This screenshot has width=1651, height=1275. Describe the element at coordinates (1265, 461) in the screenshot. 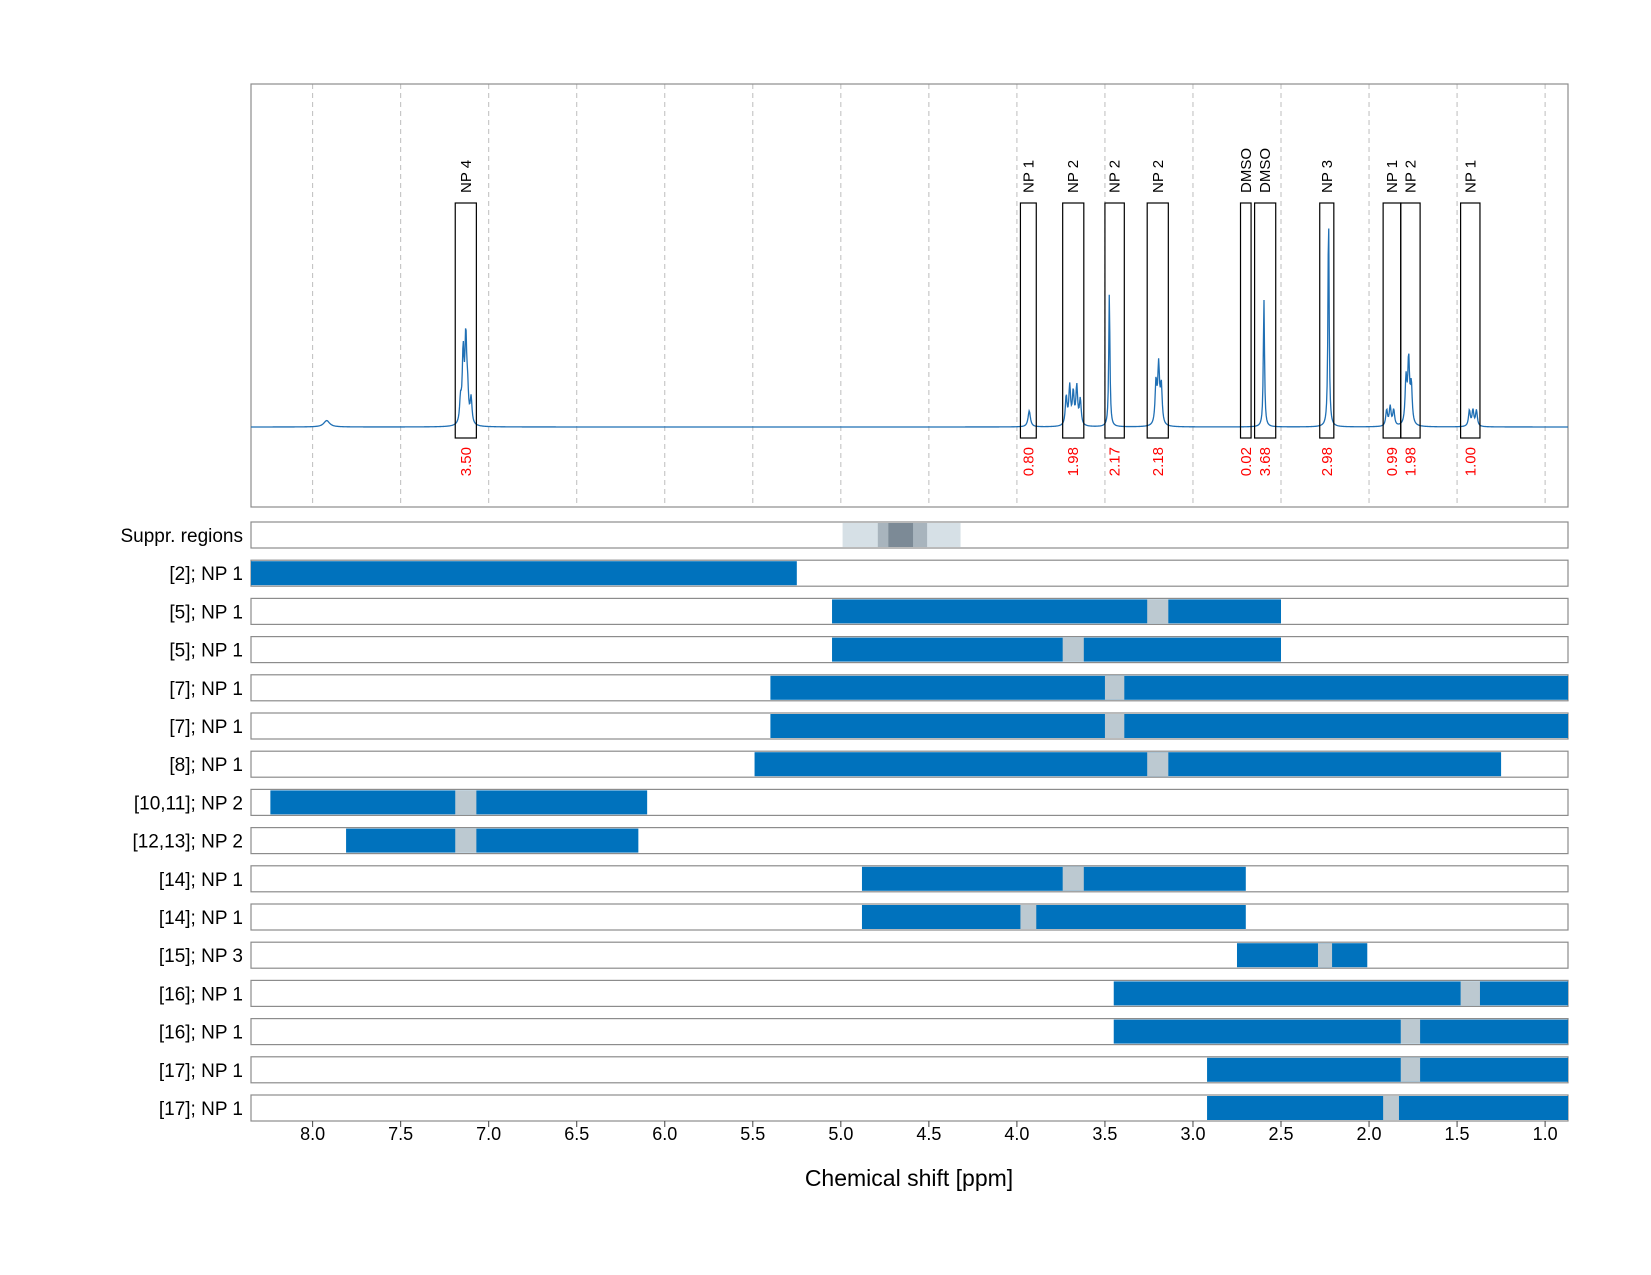

I see `integral-value: 3.68` at that location.